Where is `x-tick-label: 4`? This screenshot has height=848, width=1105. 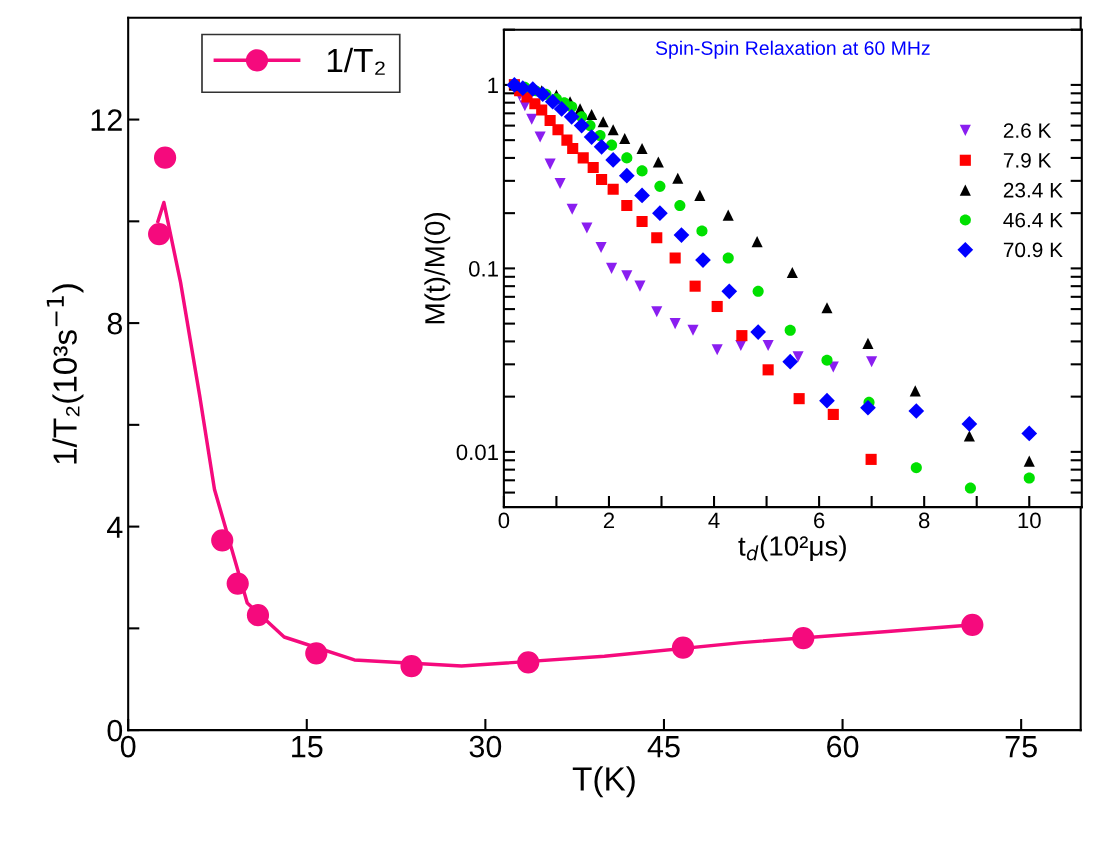 x-tick-label: 4 is located at coordinates (714, 520).